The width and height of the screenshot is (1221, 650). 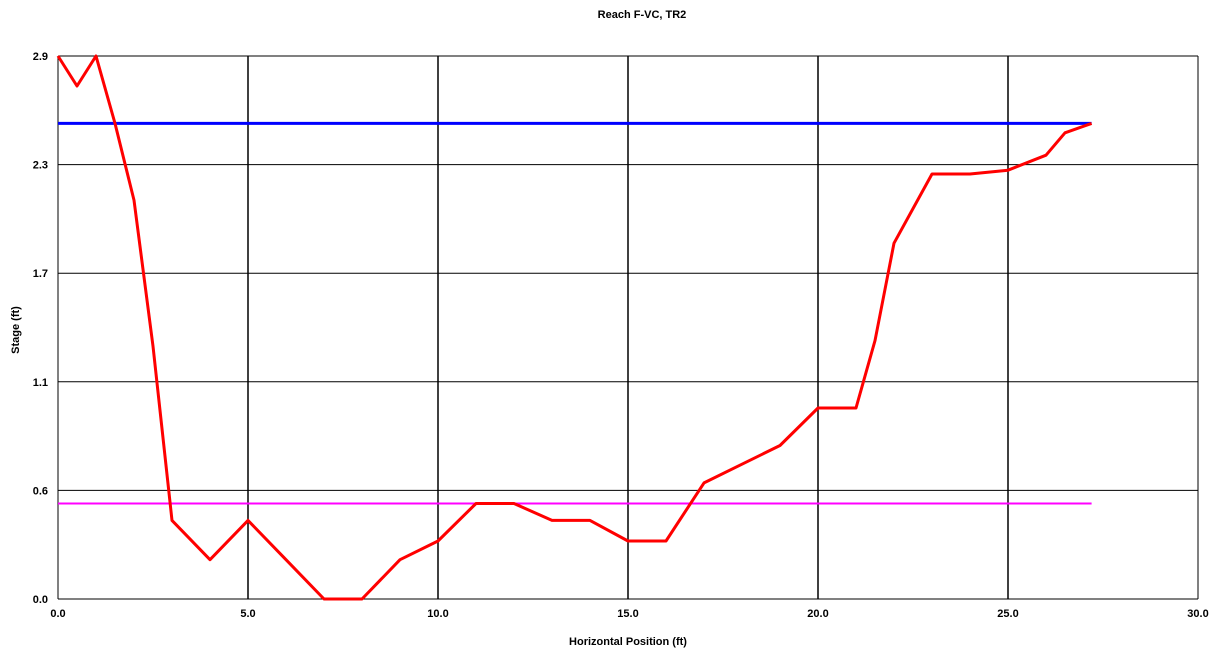 What do you see at coordinates (642, 15) in the screenshot?
I see `chart-title: Reach F-VC, TR2` at bounding box center [642, 15].